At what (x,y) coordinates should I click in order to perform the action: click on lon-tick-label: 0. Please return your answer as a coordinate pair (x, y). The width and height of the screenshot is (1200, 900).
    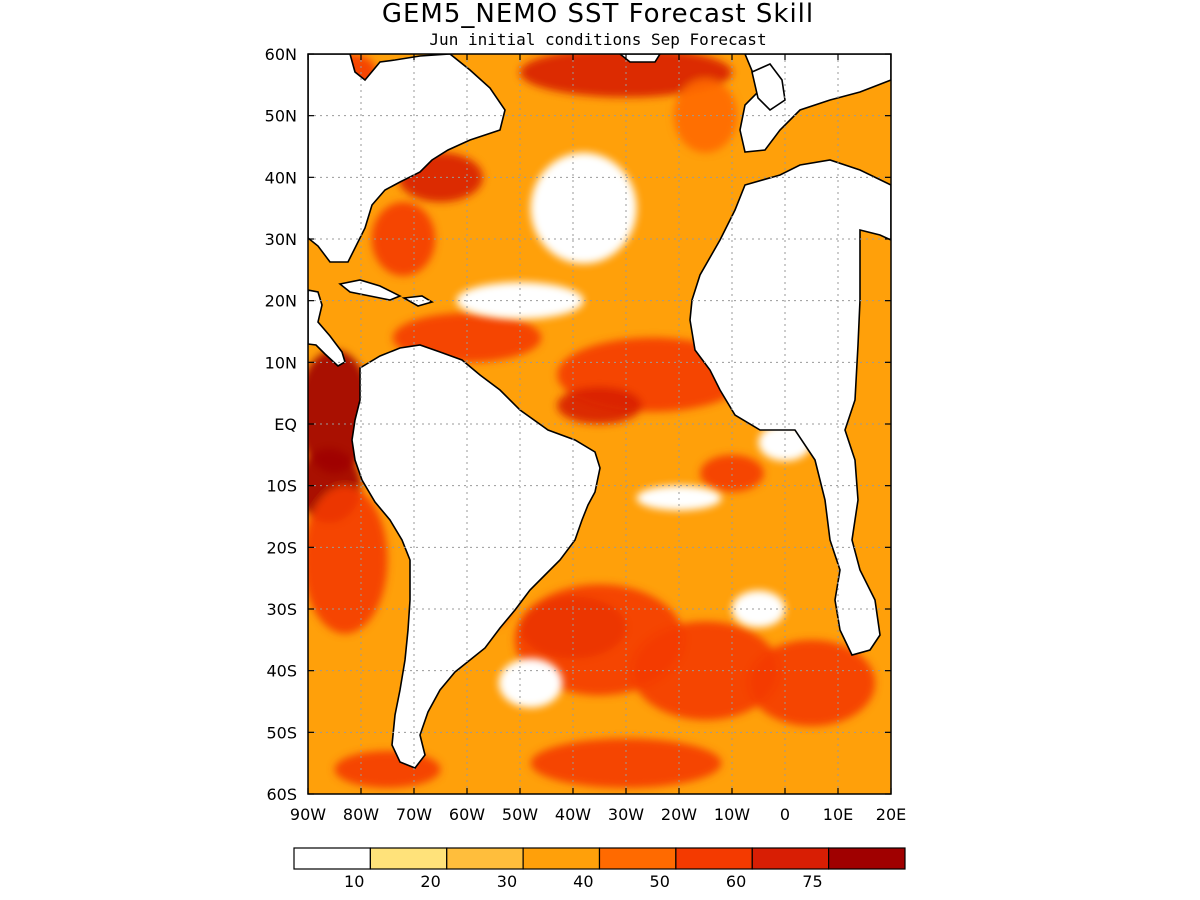
    Looking at the image, I should click on (785, 814).